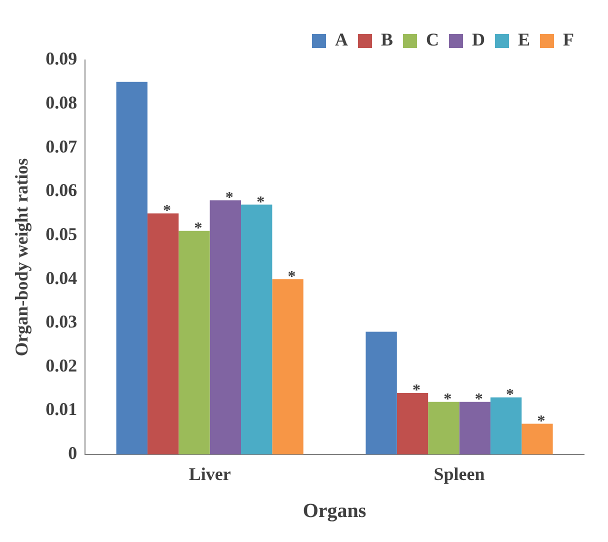 This screenshot has width=608, height=542. I want to click on x-axis-title: Organs, so click(334, 511).